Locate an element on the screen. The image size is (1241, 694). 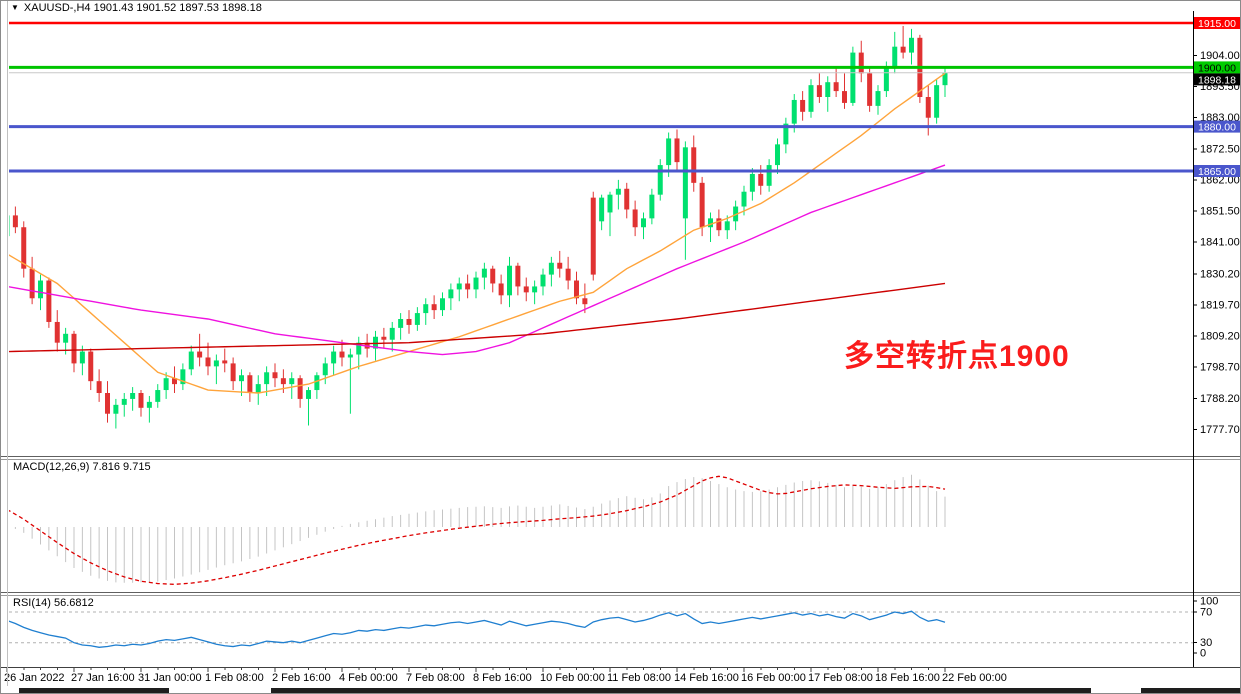
svg-text: 1865.00 is located at coordinates (1217, 172).